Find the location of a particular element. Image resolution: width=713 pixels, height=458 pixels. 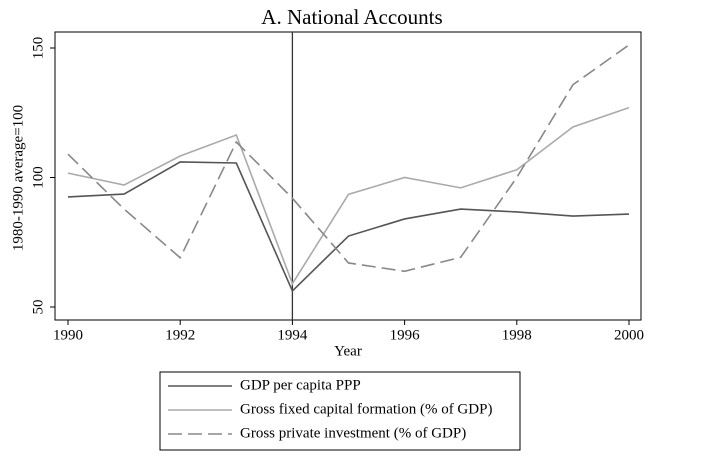

x-tick-label: 1992 is located at coordinates (180, 335).